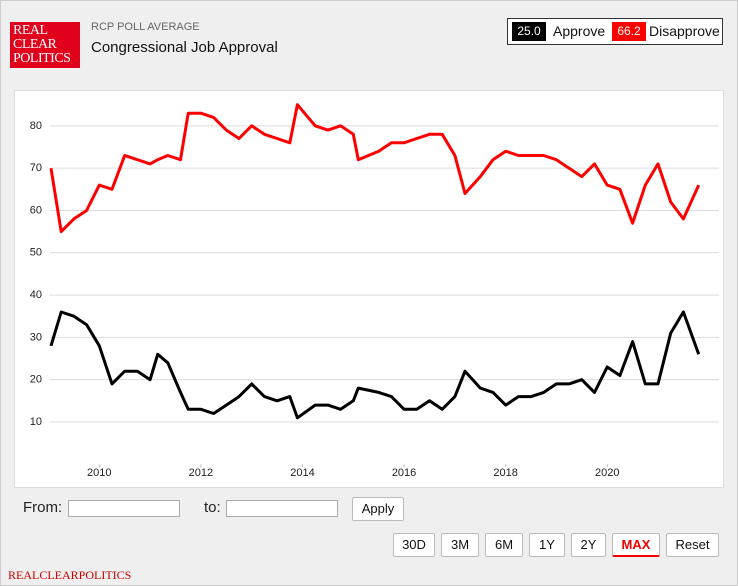 The width and height of the screenshot is (738, 586). Describe the element at coordinates (36, 380) in the screenshot. I see `y-tick-label: 20` at that location.